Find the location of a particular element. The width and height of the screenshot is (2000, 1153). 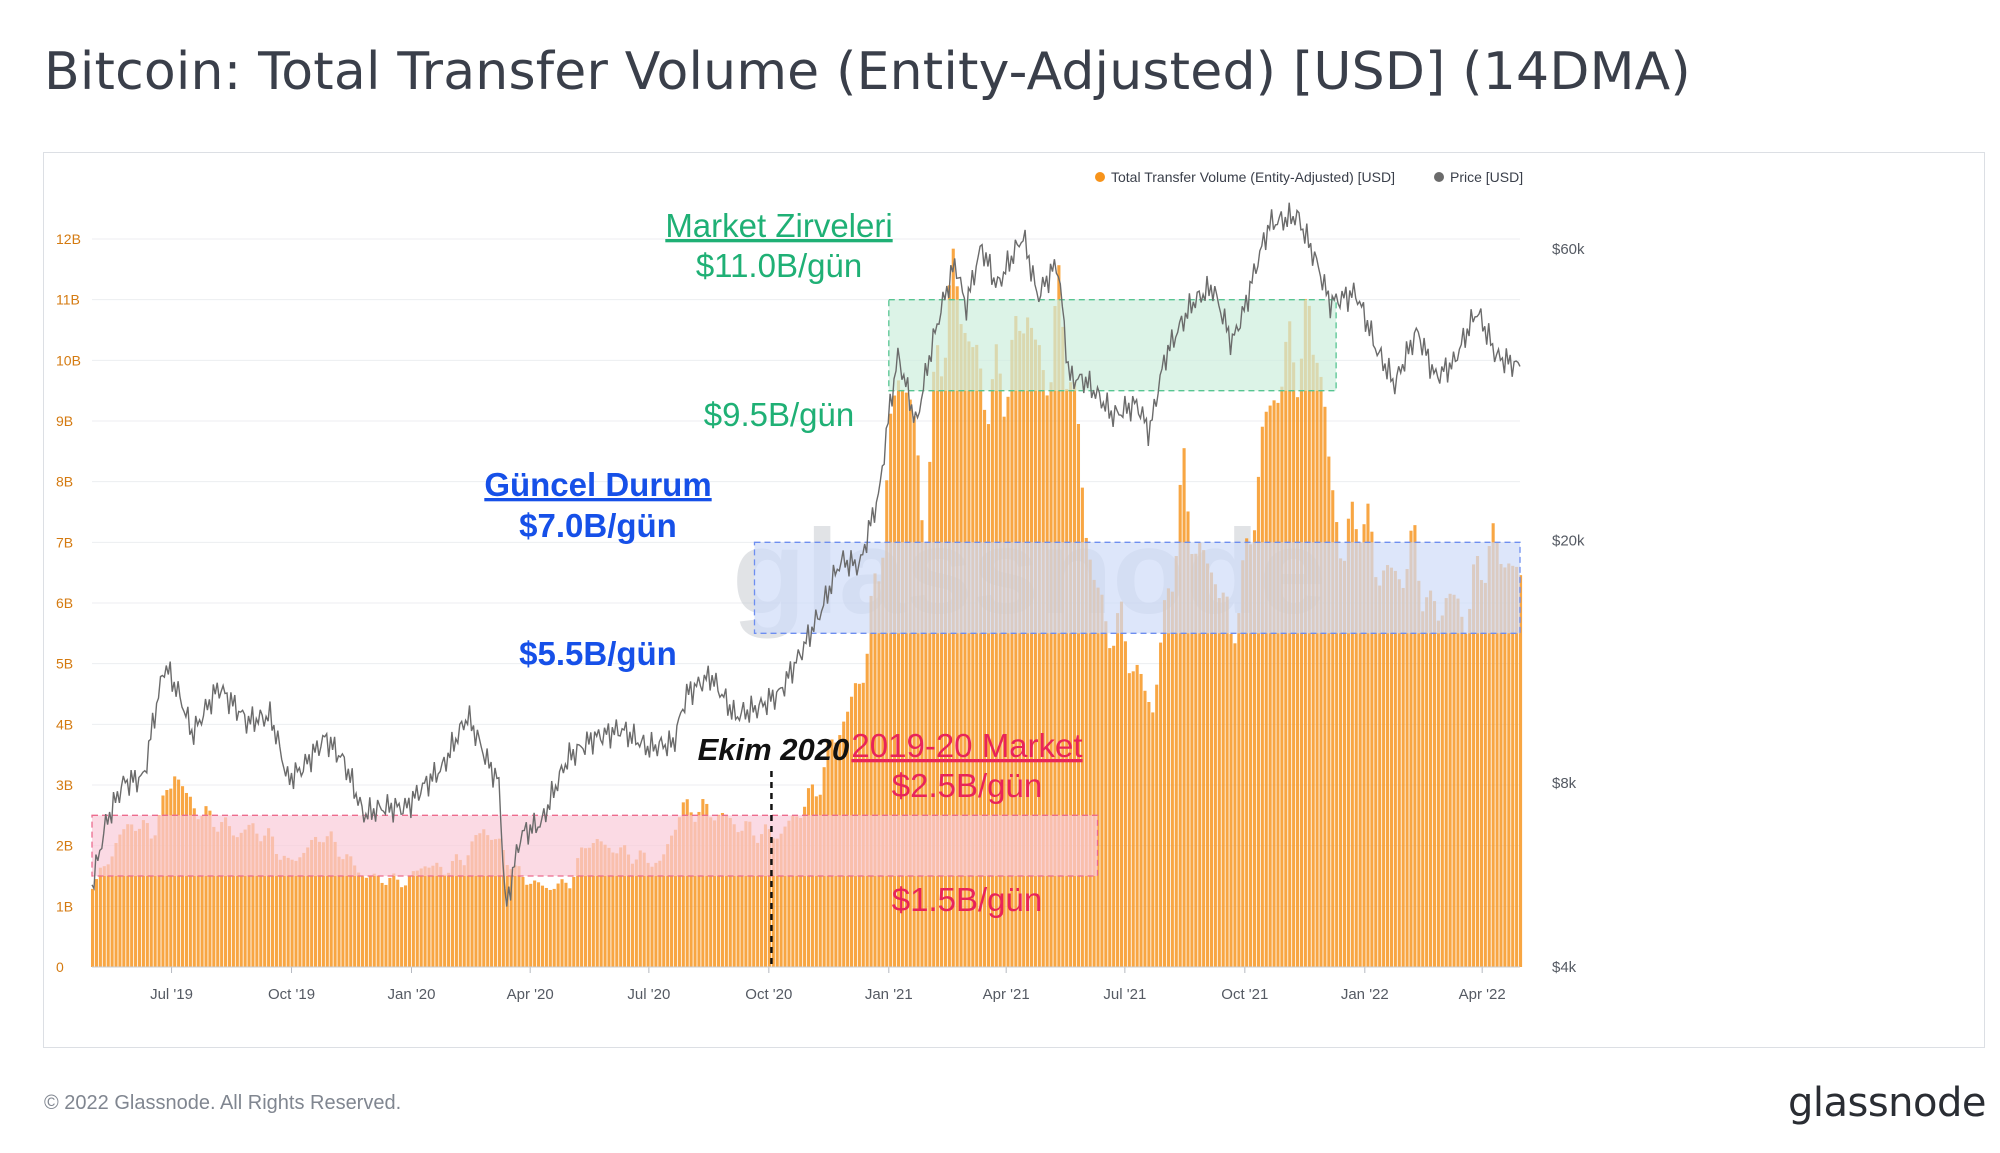

x-tick-label: Oct '21 is located at coordinates (1244, 994).